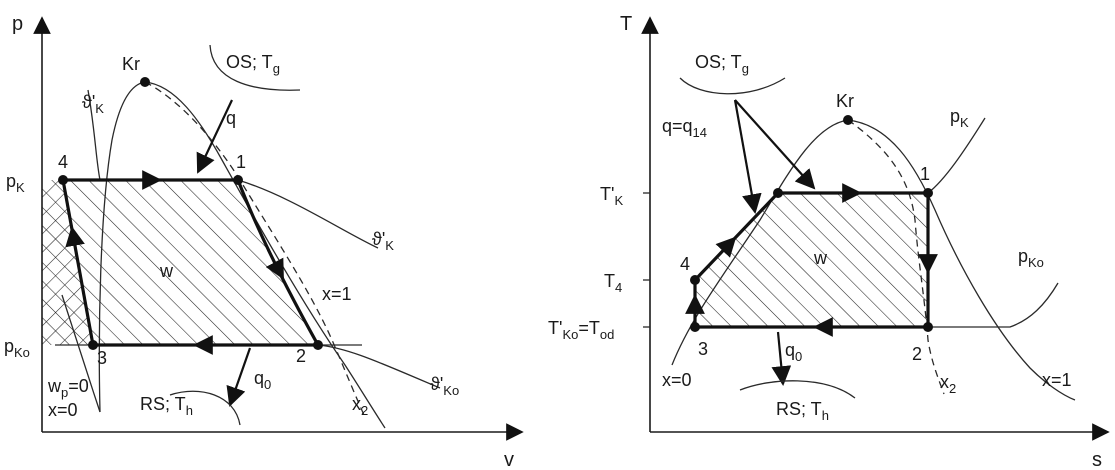 The image size is (1115, 470). What do you see at coordinates (241, 162) in the screenshot?
I see `label-pt-1: 1` at bounding box center [241, 162].